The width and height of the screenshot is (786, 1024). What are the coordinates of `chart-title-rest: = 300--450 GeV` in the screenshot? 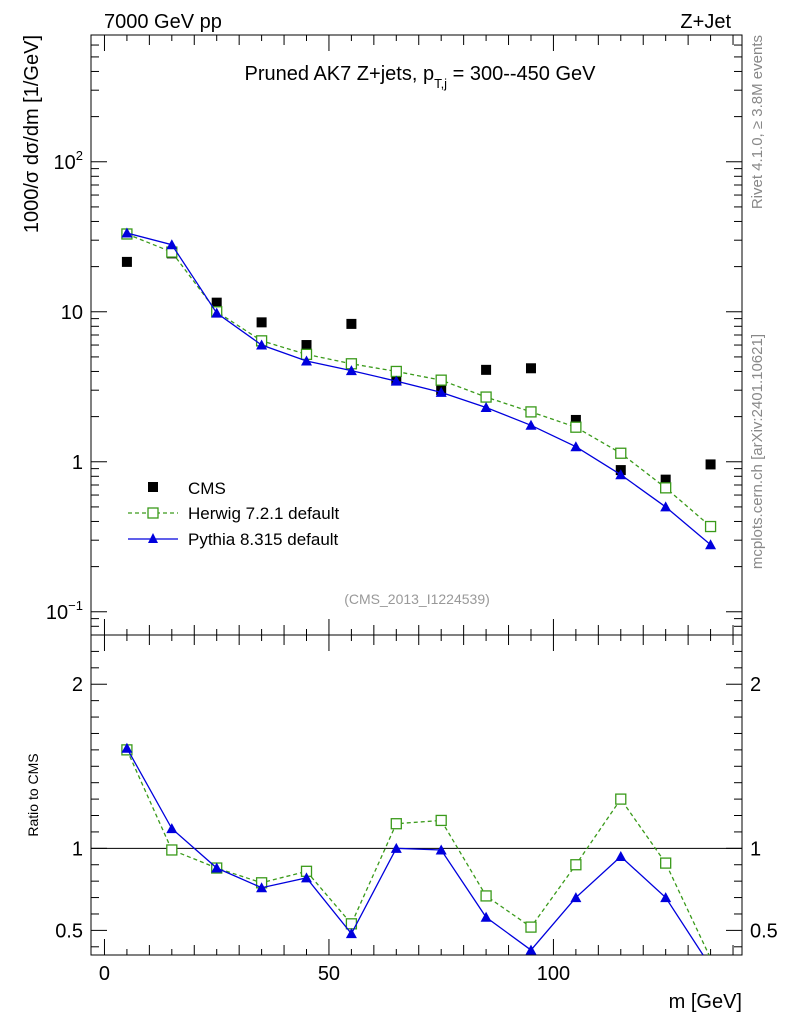 It's located at (521, 74).